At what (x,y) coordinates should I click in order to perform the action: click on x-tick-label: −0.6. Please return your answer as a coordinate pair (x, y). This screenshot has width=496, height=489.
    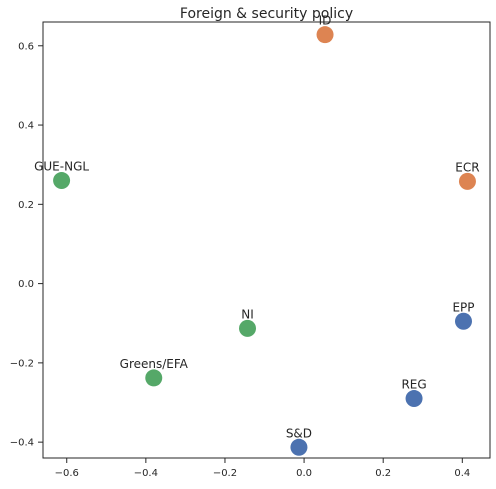
    Looking at the image, I should click on (67, 473).